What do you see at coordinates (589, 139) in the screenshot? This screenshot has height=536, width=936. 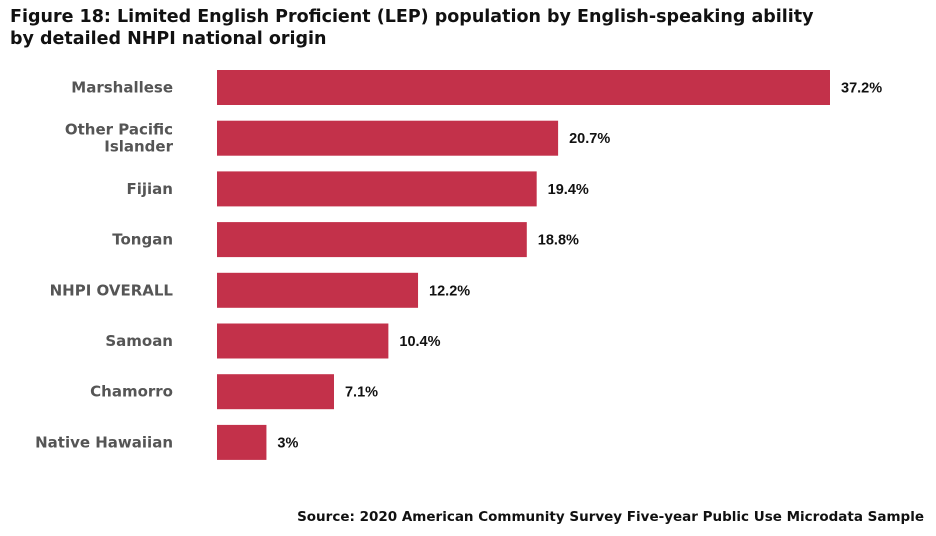 I see `bar-value-label: 20.7%` at bounding box center [589, 139].